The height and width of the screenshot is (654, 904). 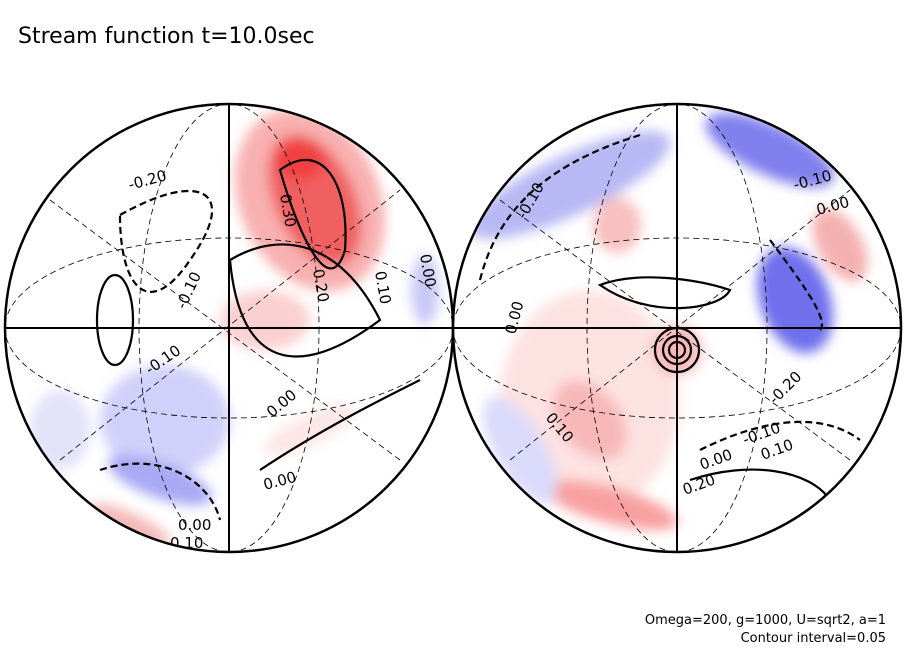 What do you see at coordinates (383, 288) in the screenshot?
I see `contour-label: 0.10` at bounding box center [383, 288].